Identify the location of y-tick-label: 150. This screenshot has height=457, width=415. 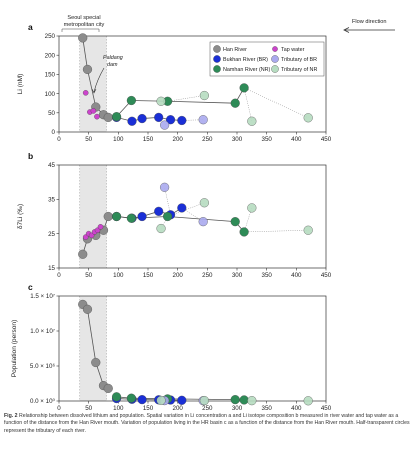
(50, 75).